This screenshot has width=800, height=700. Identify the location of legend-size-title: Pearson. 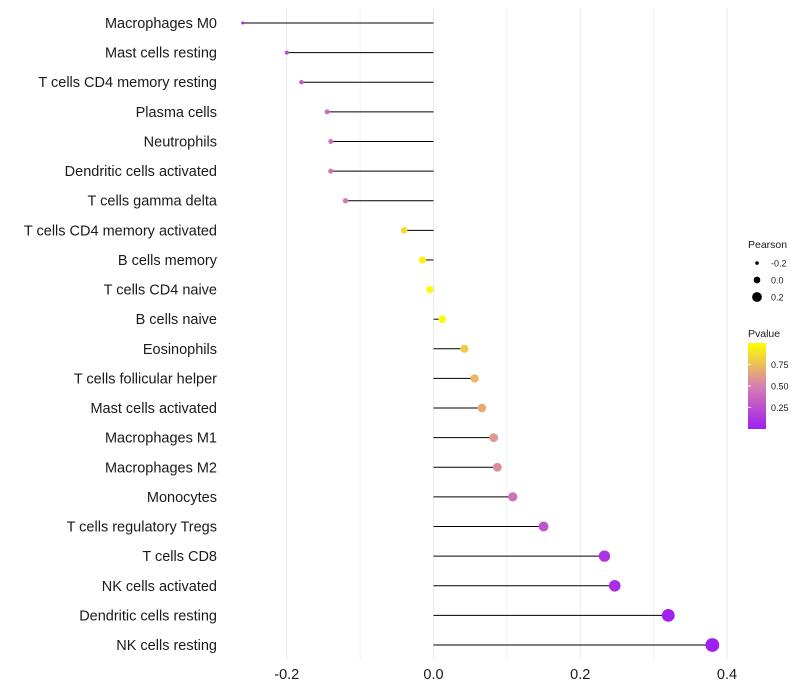
(767, 245).